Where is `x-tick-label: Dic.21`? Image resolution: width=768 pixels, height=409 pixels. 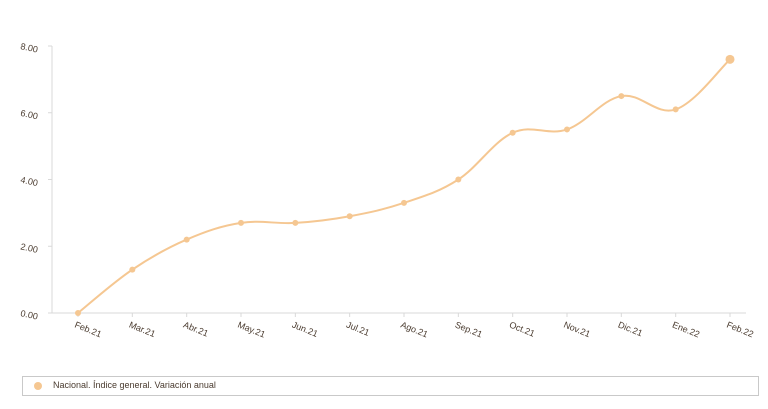 x-tick-label: Dic.21 is located at coordinates (630, 329).